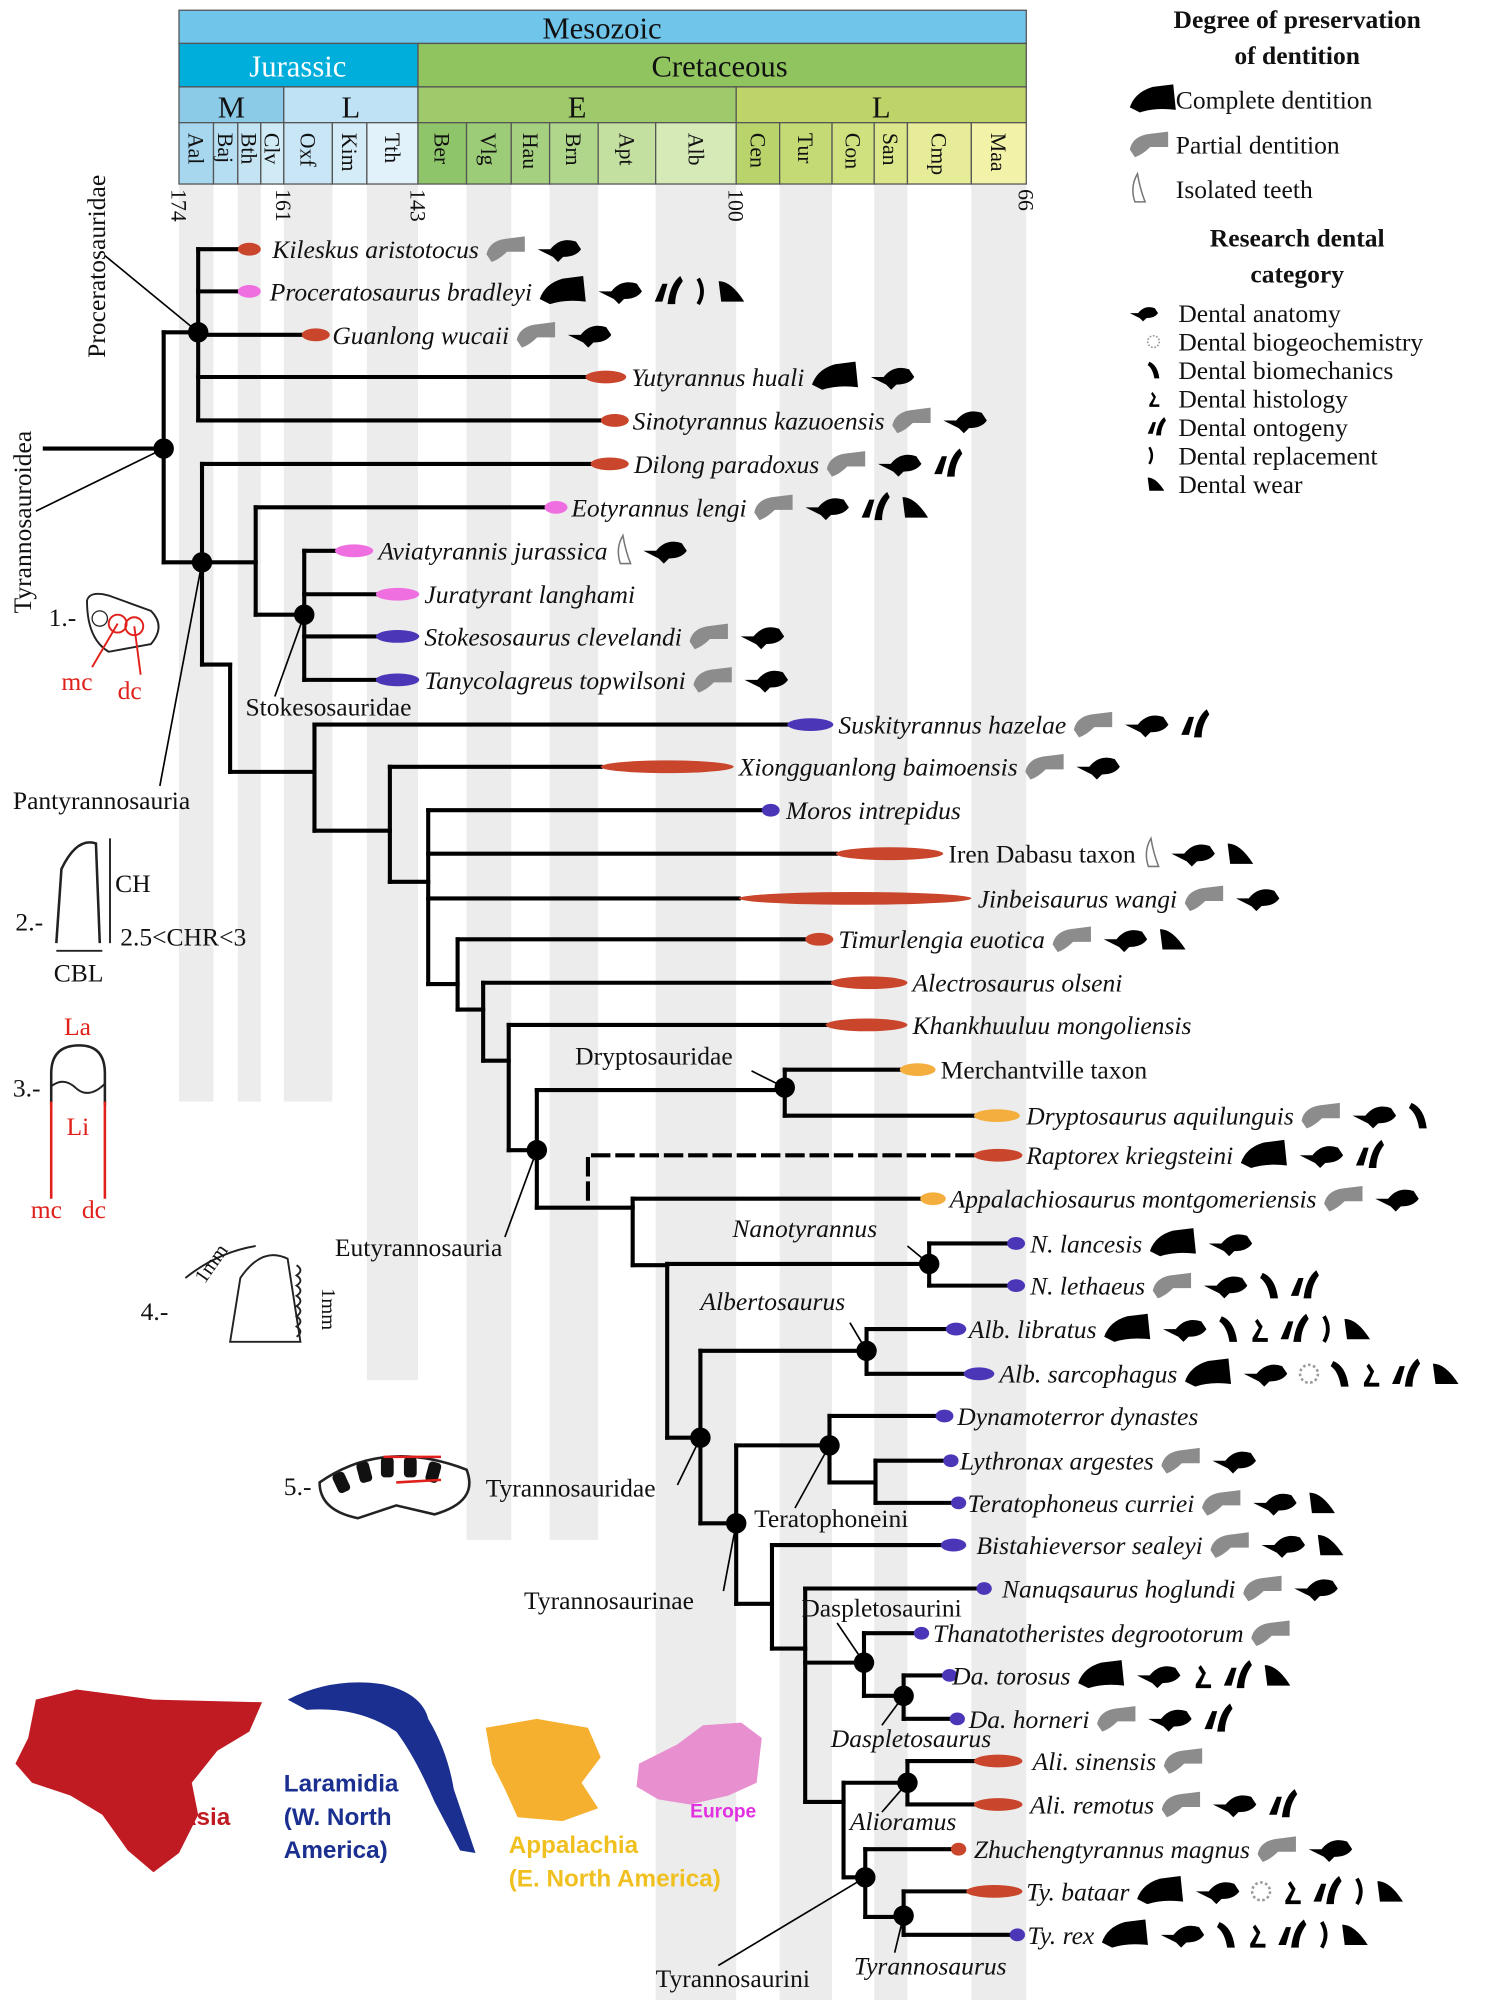  Describe the element at coordinates (998, 152) in the screenshot. I see `stage-label: Maa` at that location.